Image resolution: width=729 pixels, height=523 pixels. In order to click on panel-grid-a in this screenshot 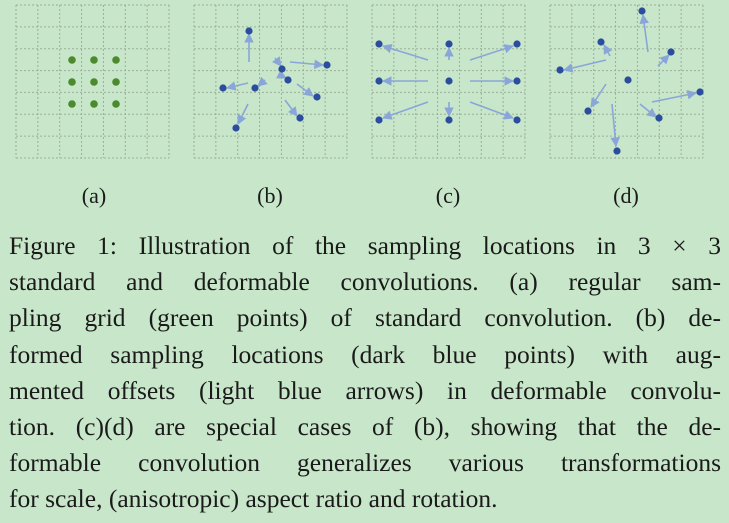, I will do `click(92, 81)`.